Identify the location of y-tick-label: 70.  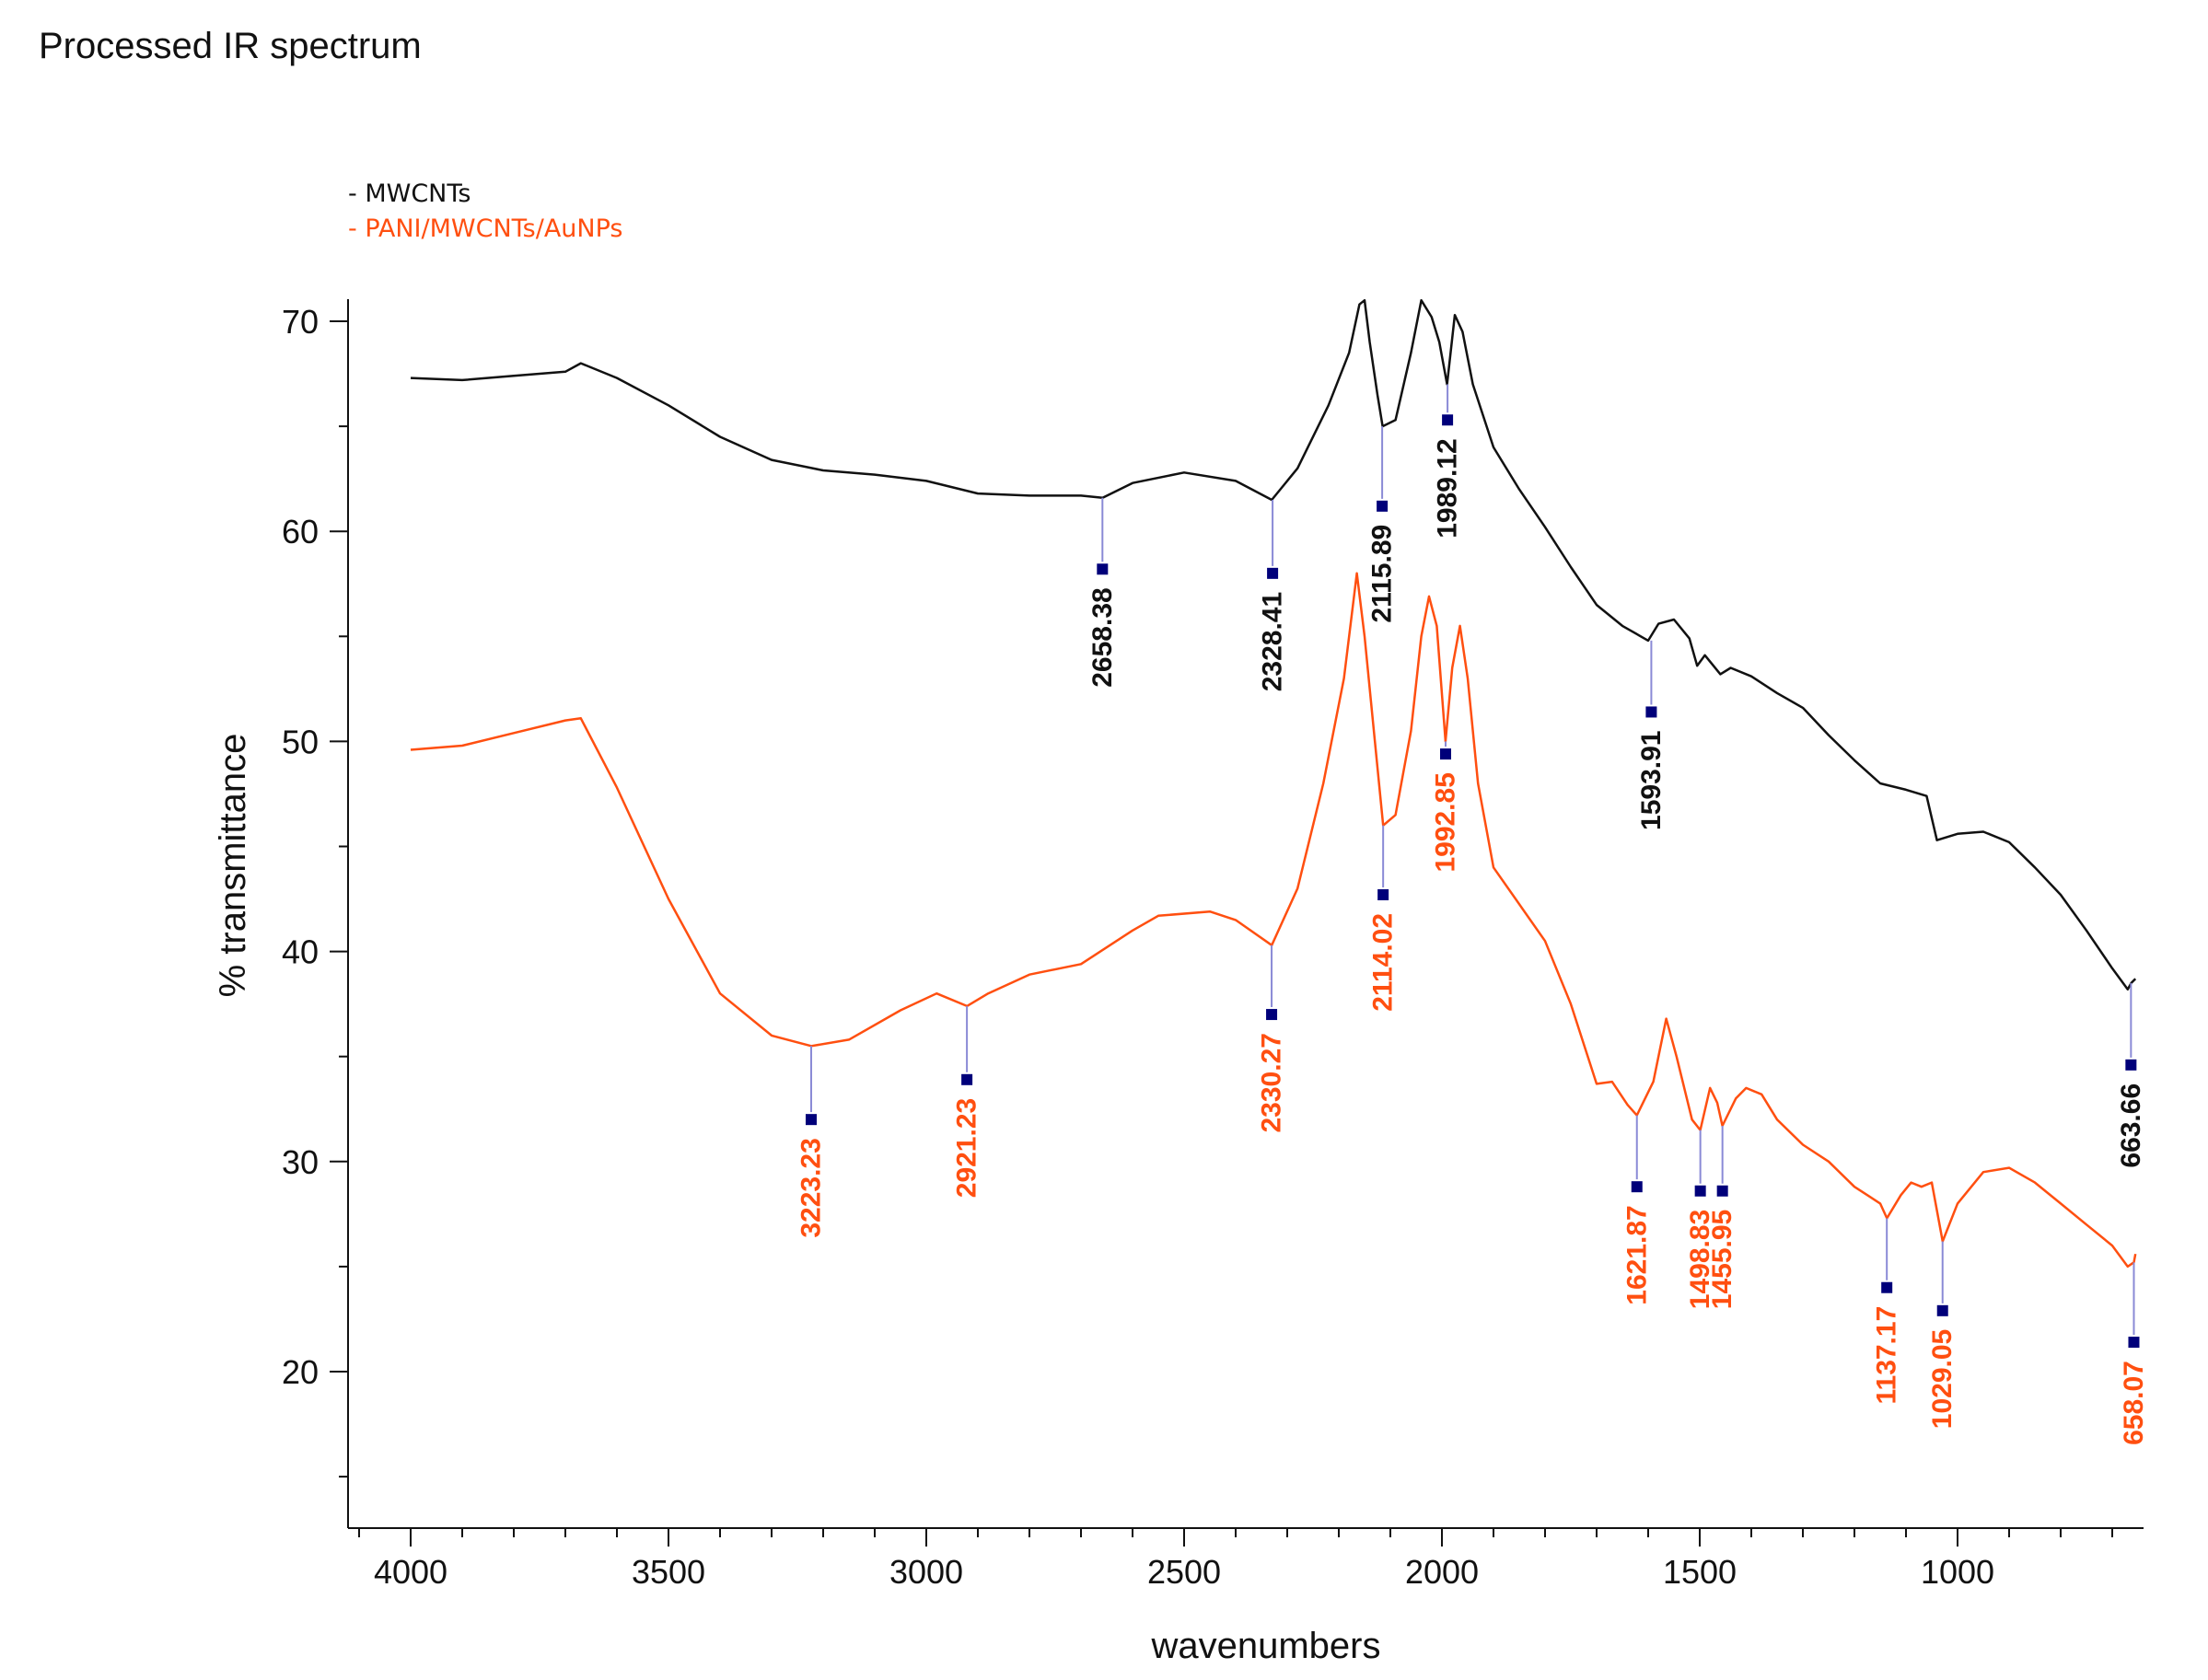
(300, 322).